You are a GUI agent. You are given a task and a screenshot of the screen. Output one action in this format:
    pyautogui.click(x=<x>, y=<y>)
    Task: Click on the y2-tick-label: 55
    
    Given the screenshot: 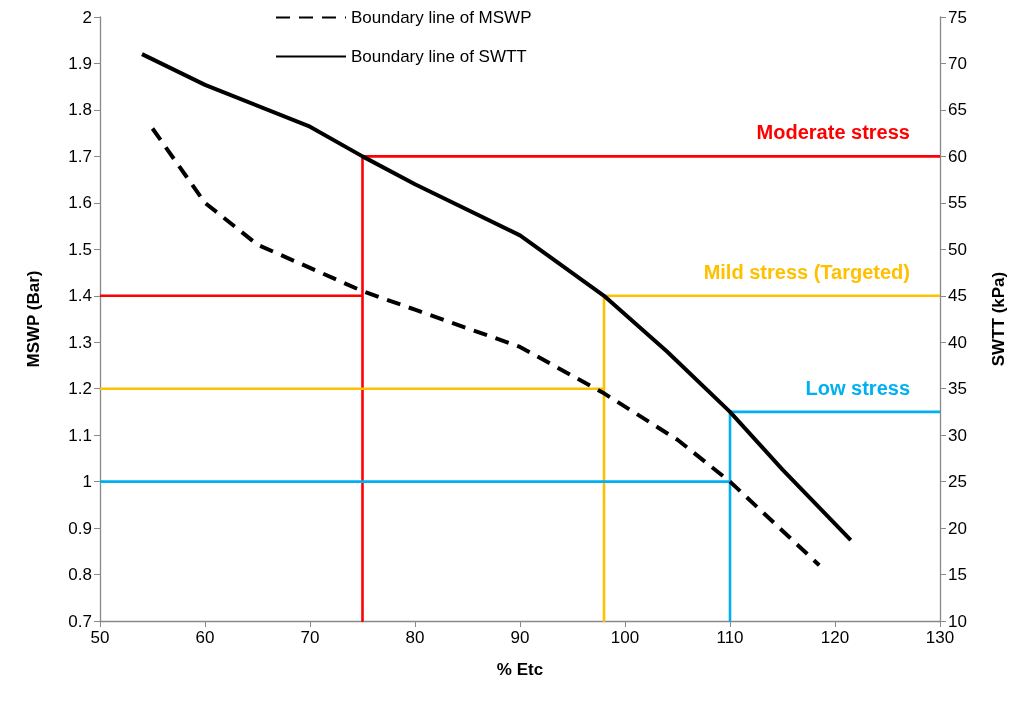 What is the action you would take?
    pyautogui.click(x=957, y=203)
    